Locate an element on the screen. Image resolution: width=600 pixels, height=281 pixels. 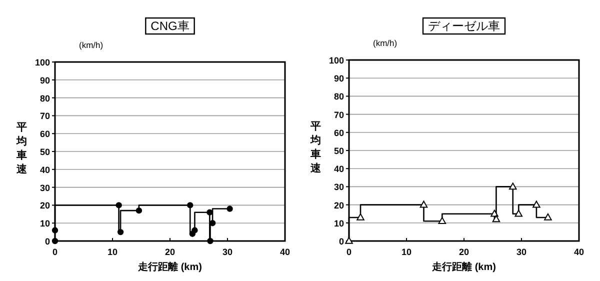
chart-title: ディーゼル車 is located at coordinates (464, 26).